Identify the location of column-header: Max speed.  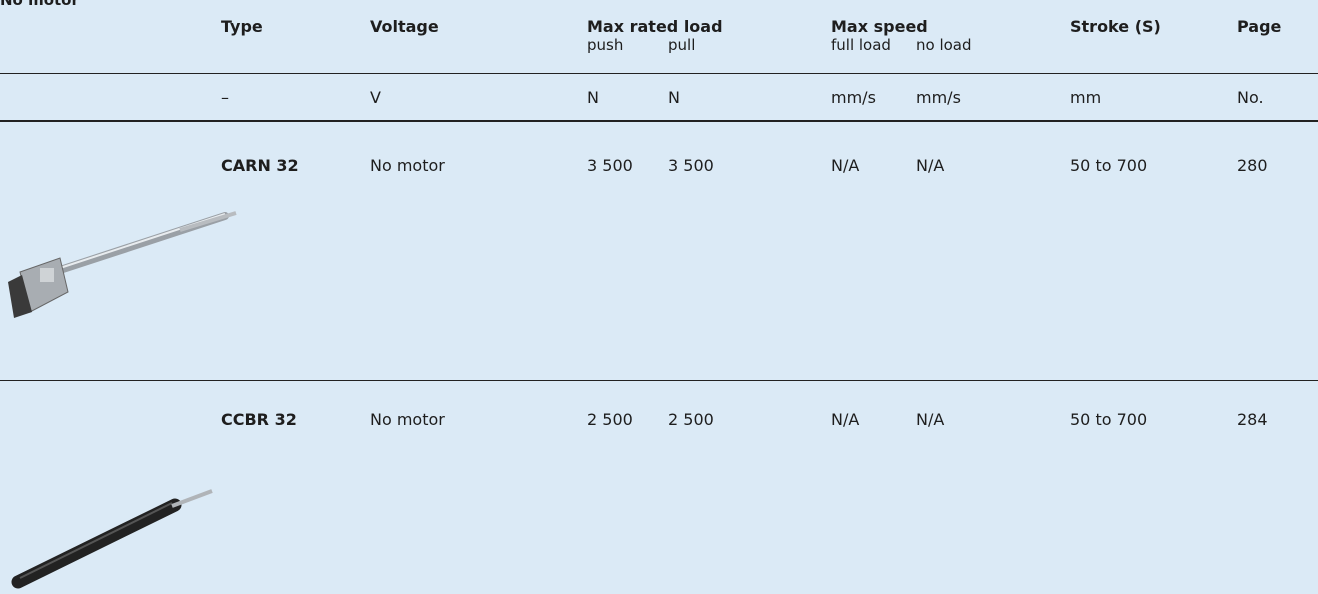
(879, 26).